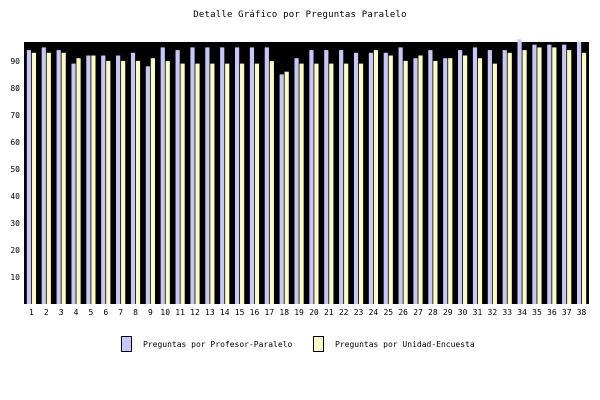 Image resolution: width=600 pixels, height=400 pixels. What do you see at coordinates (15, 88) in the screenshot?
I see `y-tick-label: 80` at bounding box center [15, 88].